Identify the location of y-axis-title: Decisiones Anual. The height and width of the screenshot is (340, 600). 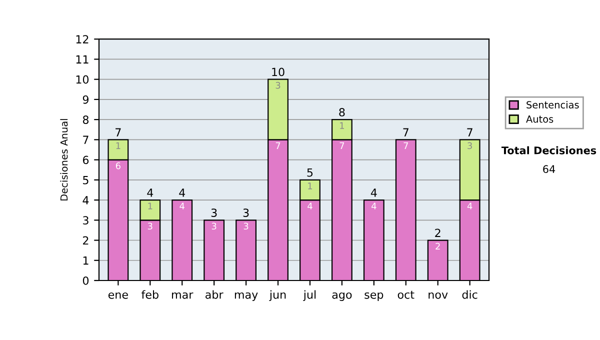
(64, 159).